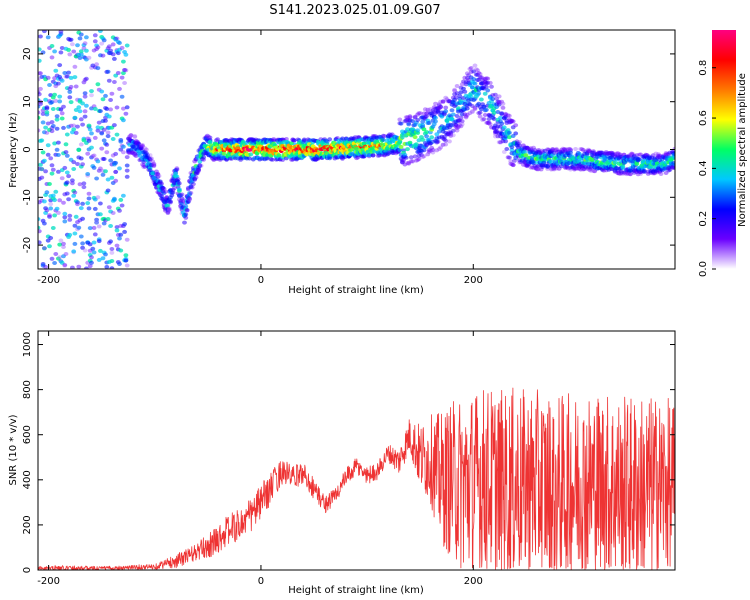 This screenshot has height=600, width=750. Describe the element at coordinates (27, 524) in the screenshot. I see `snr-y-tick-label: 200` at that location.